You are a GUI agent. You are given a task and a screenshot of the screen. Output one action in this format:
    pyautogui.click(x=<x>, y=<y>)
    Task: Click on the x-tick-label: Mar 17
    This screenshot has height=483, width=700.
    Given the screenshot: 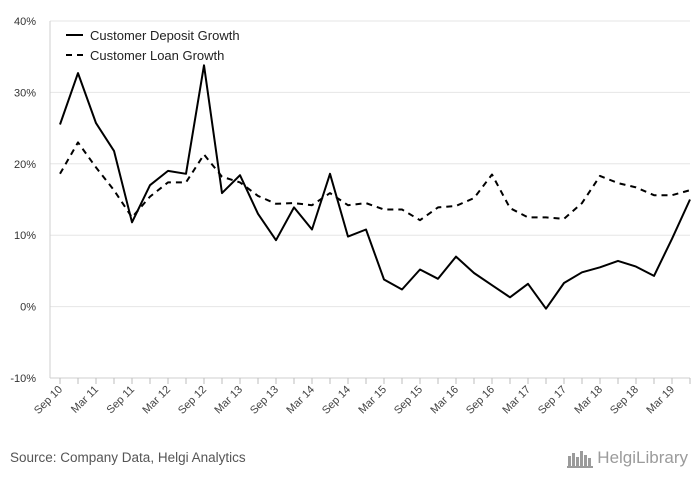 What is the action you would take?
    pyautogui.click(x=516, y=400)
    